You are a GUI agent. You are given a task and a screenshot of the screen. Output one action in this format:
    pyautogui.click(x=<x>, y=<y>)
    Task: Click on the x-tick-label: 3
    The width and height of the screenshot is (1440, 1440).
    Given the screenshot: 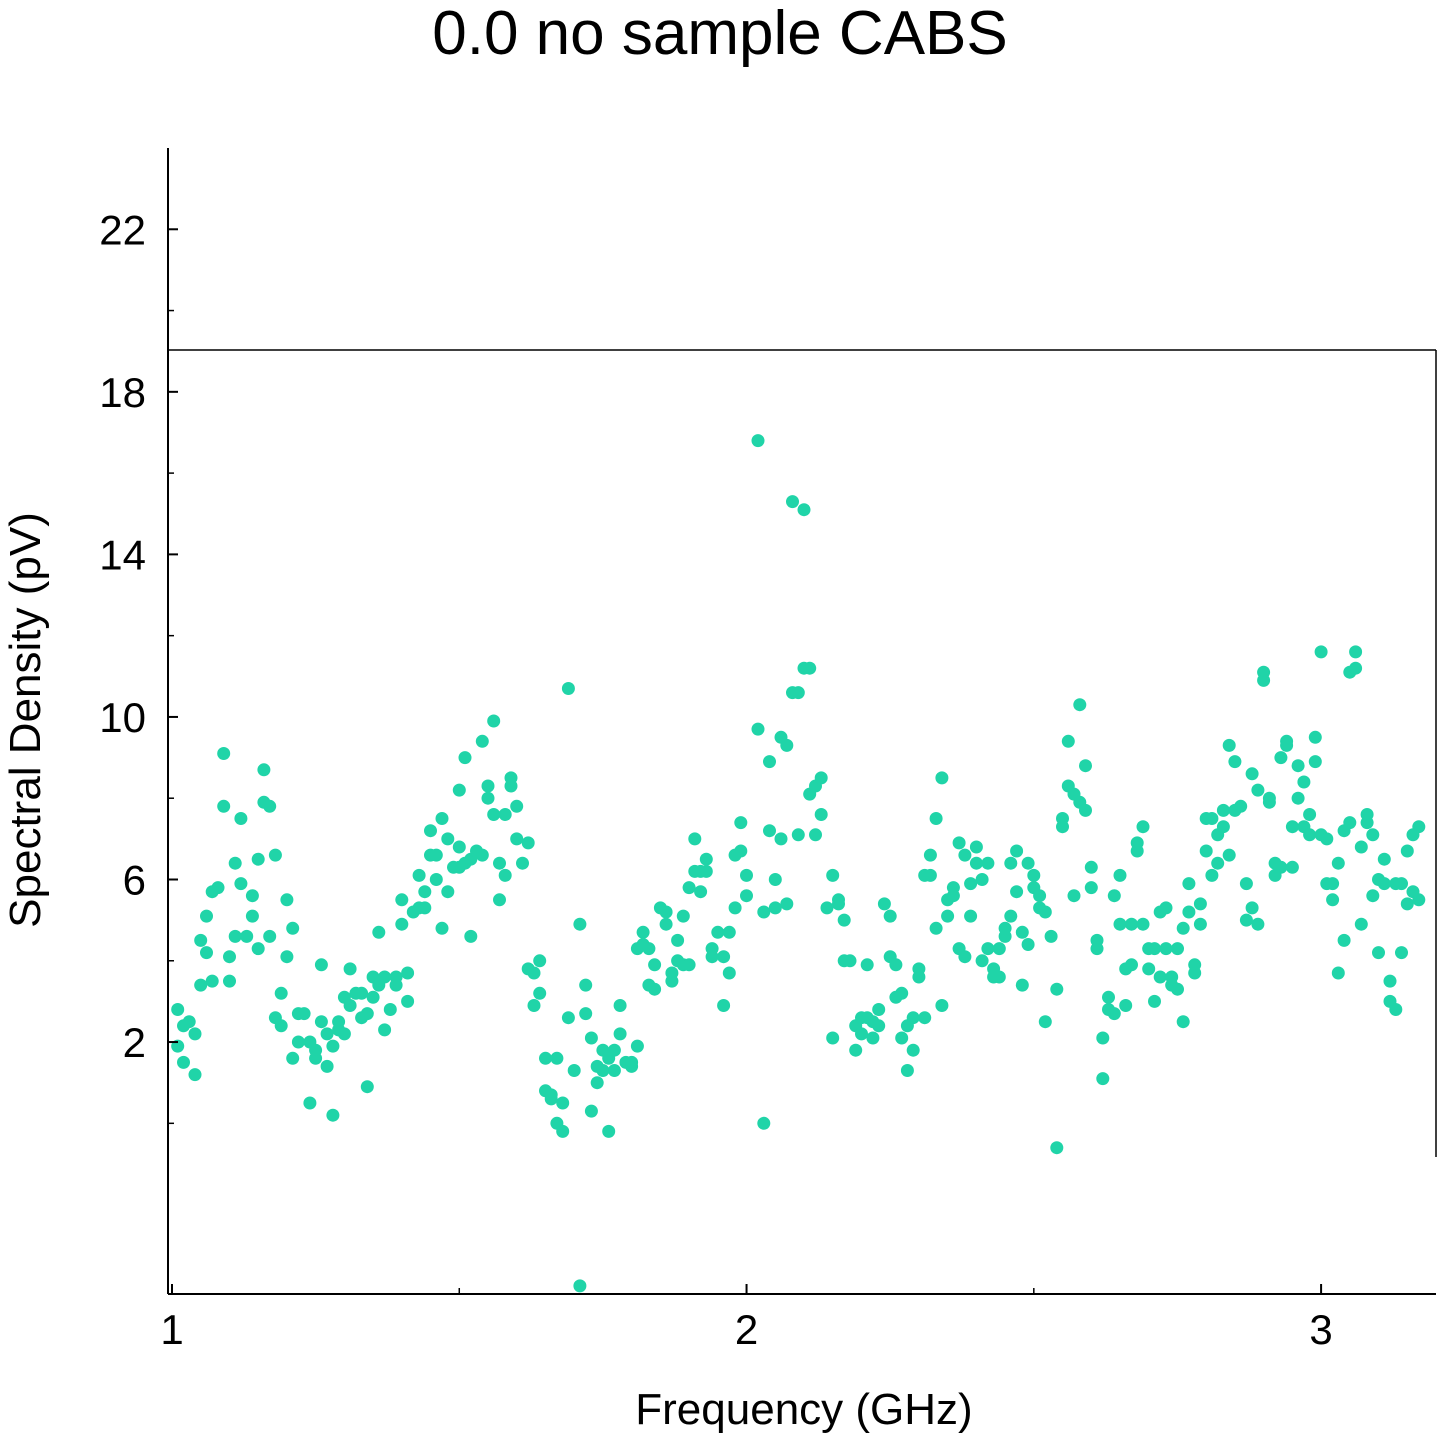 What is the action you would take?
    pyautogui.click(x=1320, y=1329)
    